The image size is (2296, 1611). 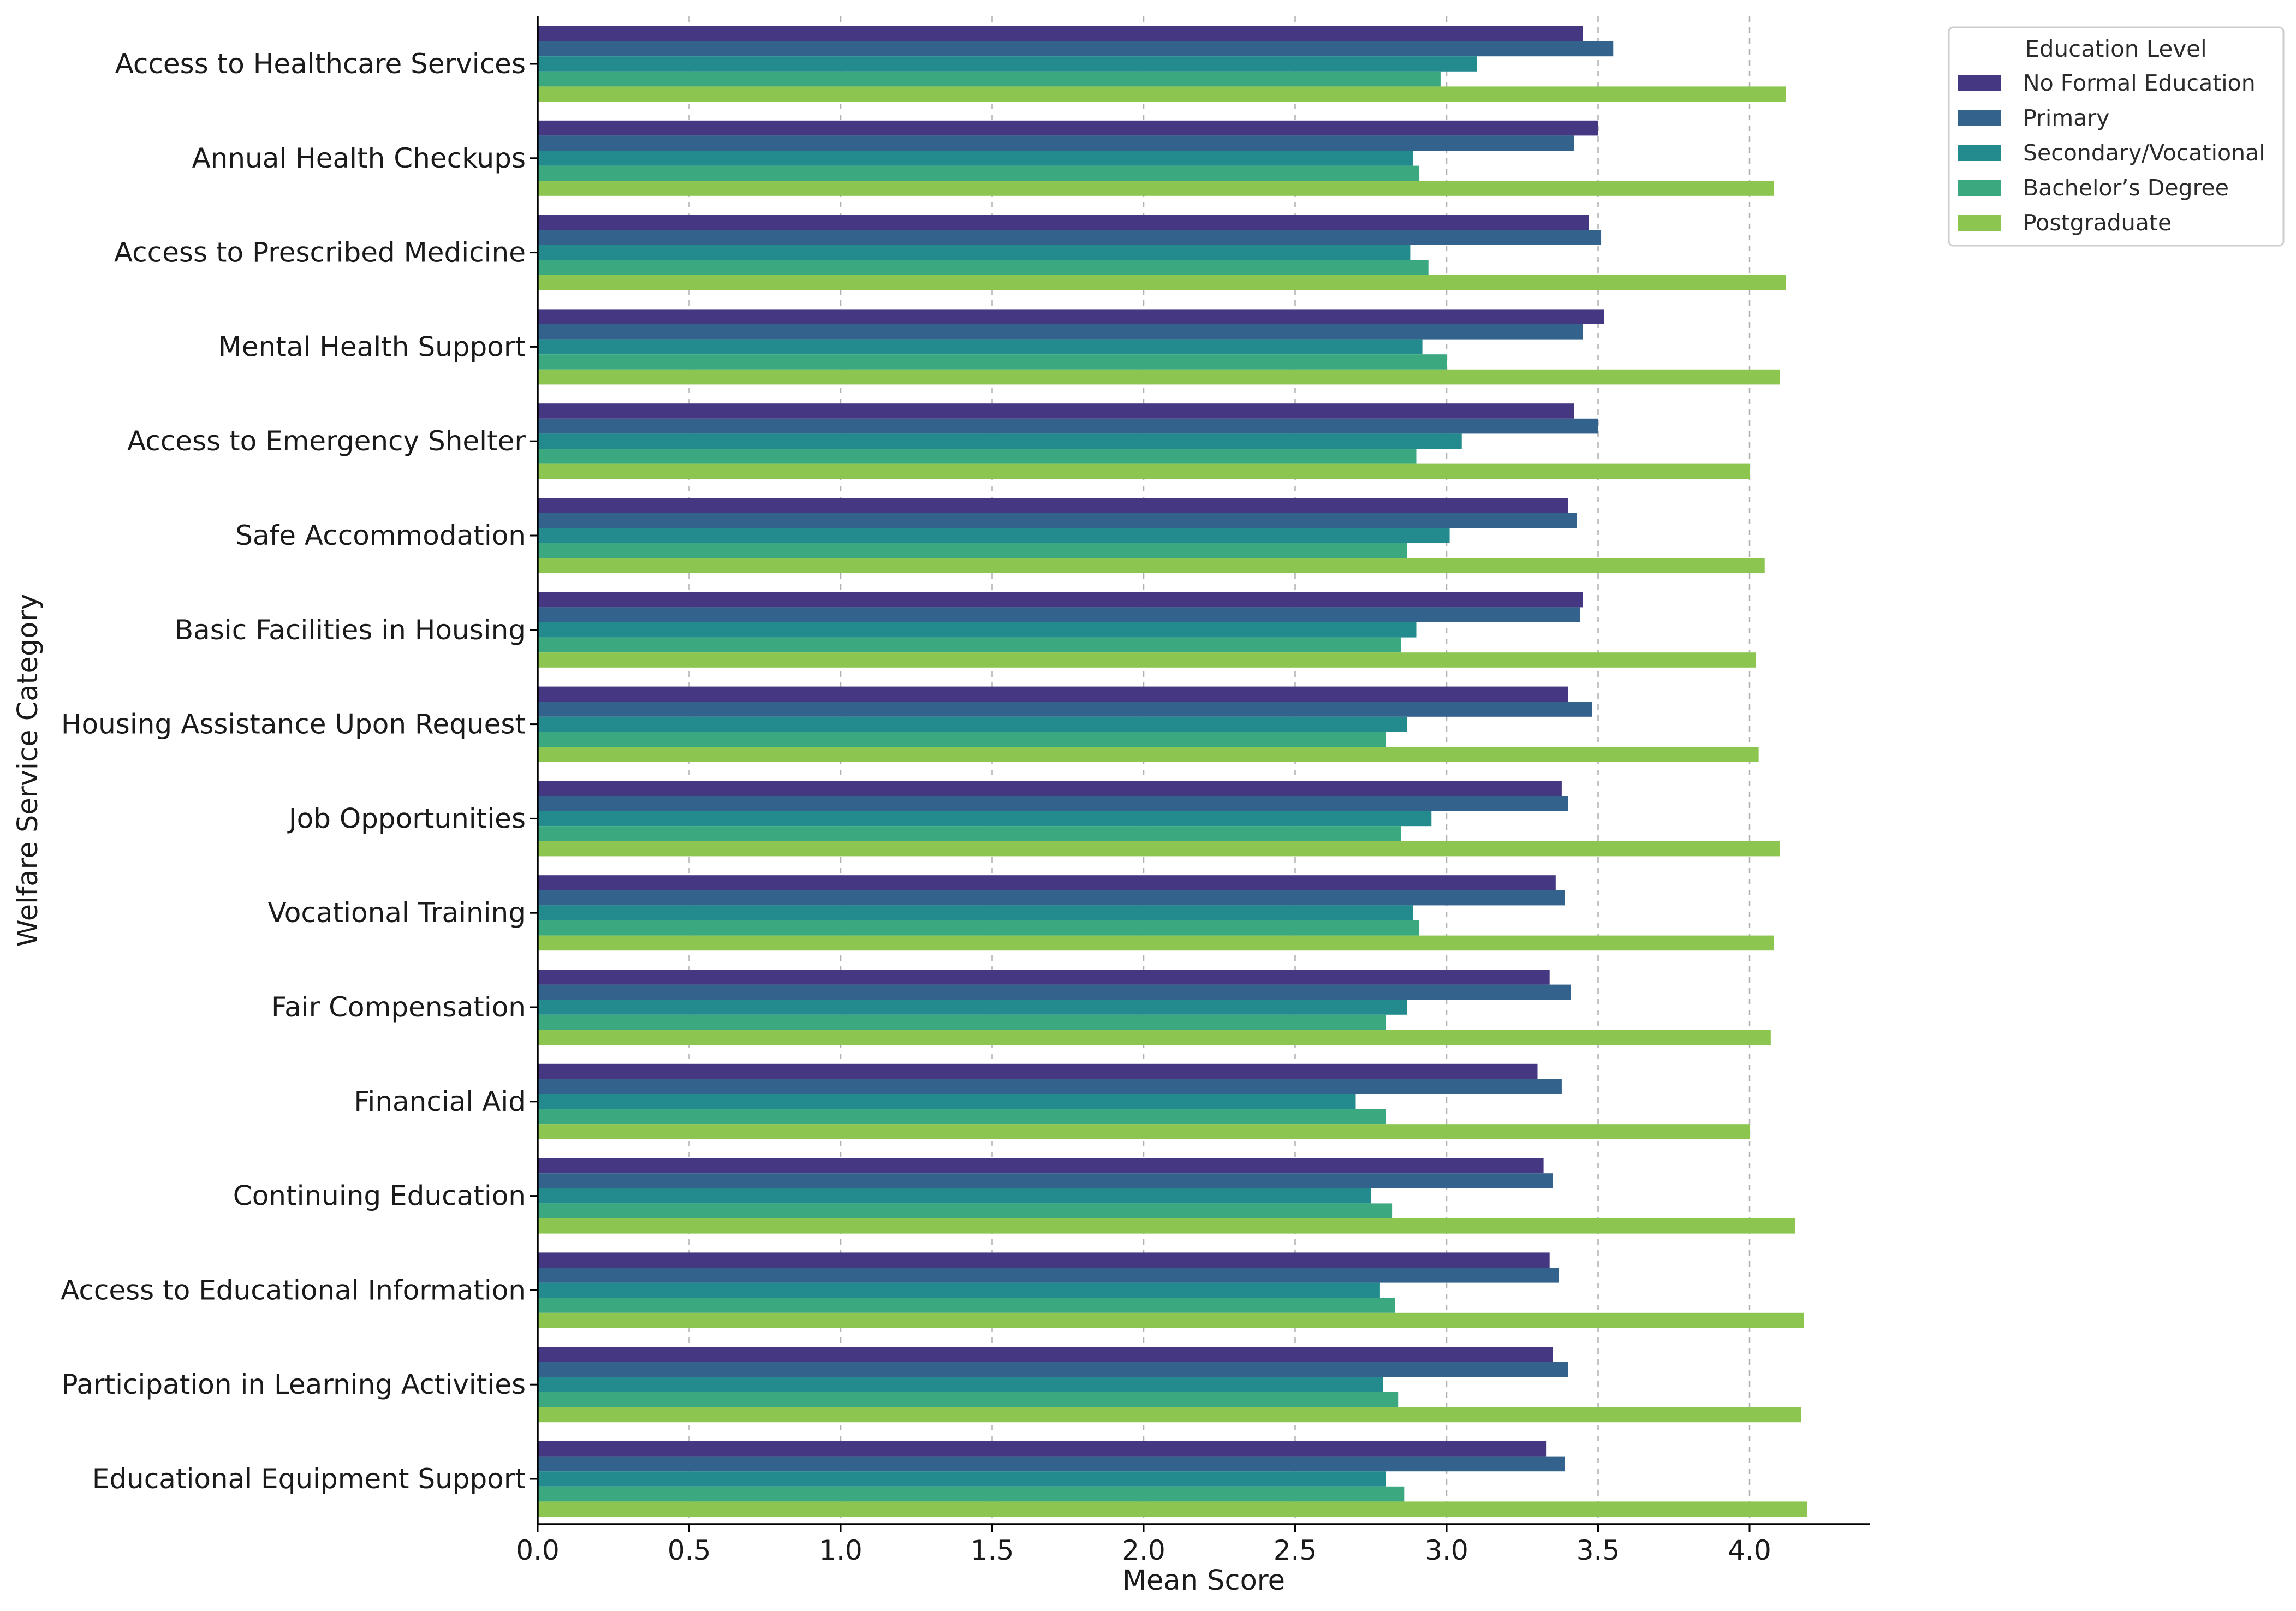 I want to click on legend-label: Secondary/Vocational, so click(x=2144, y=153).